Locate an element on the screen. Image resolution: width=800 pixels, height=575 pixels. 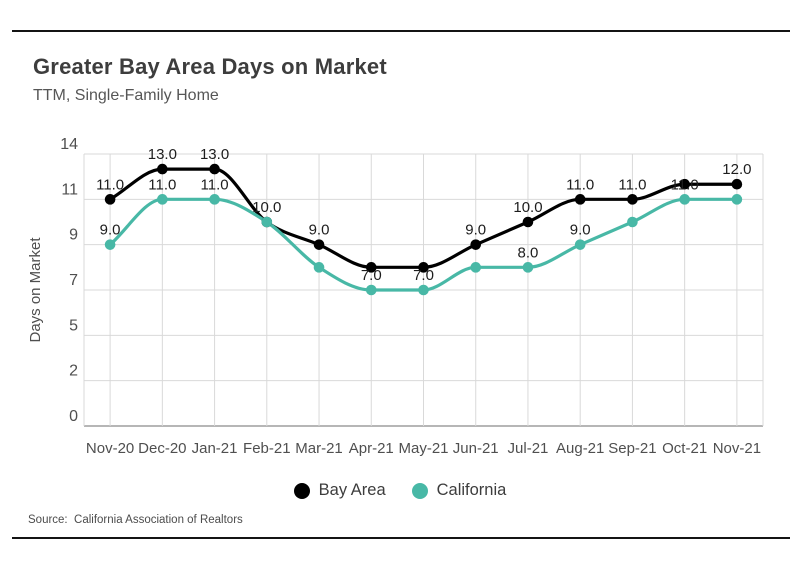
x-tick-label: Sep-21 is located at coordinates (632, 448).